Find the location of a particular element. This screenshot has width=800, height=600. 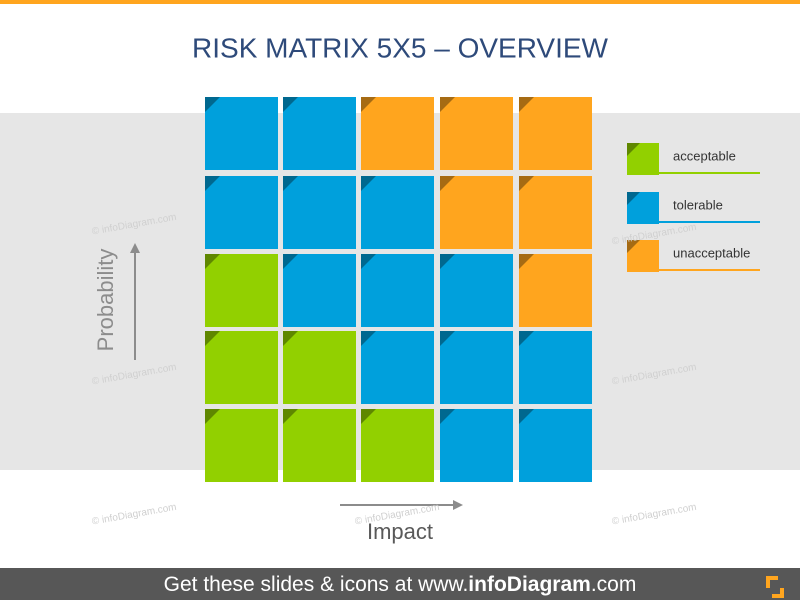

legend-label: tolerable is located at coordinates (698, 204).